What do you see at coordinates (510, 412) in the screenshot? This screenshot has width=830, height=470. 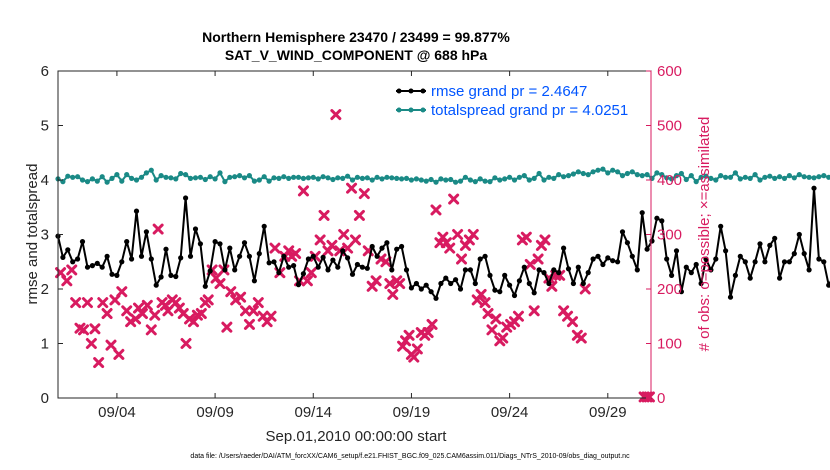 I see `x-tick-label: 09/24` at bounding box center [510, 412].